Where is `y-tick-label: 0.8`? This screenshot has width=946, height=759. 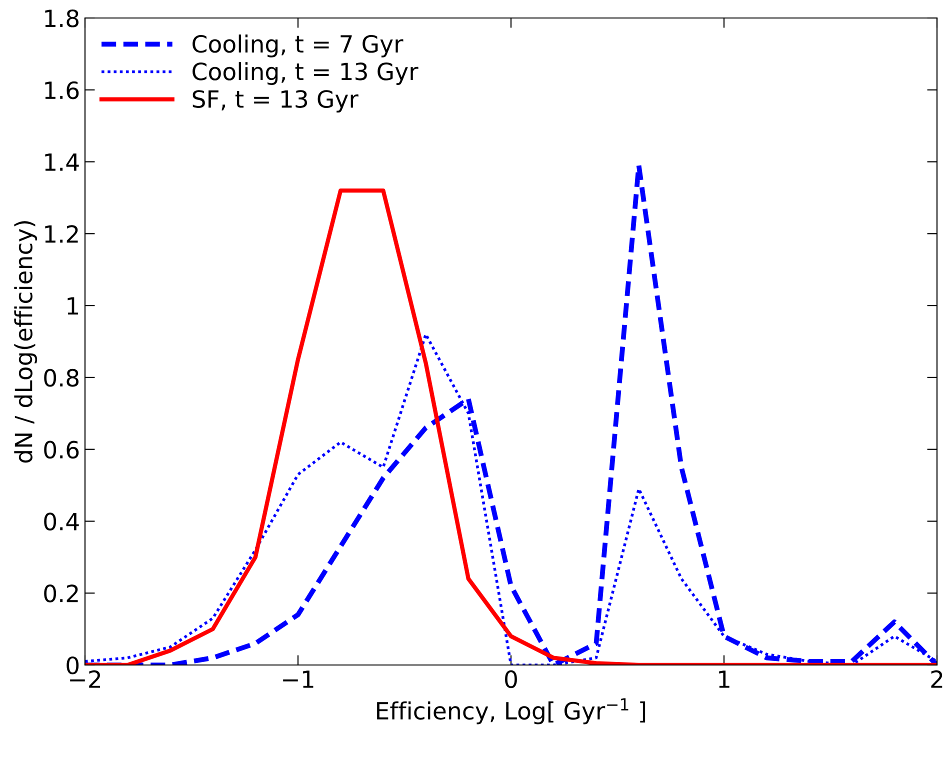
y-tick-label: 0.8 is located at coordinates (61, 377).